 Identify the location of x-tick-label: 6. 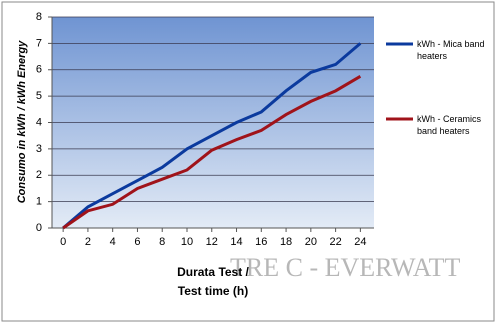
(137, 242).